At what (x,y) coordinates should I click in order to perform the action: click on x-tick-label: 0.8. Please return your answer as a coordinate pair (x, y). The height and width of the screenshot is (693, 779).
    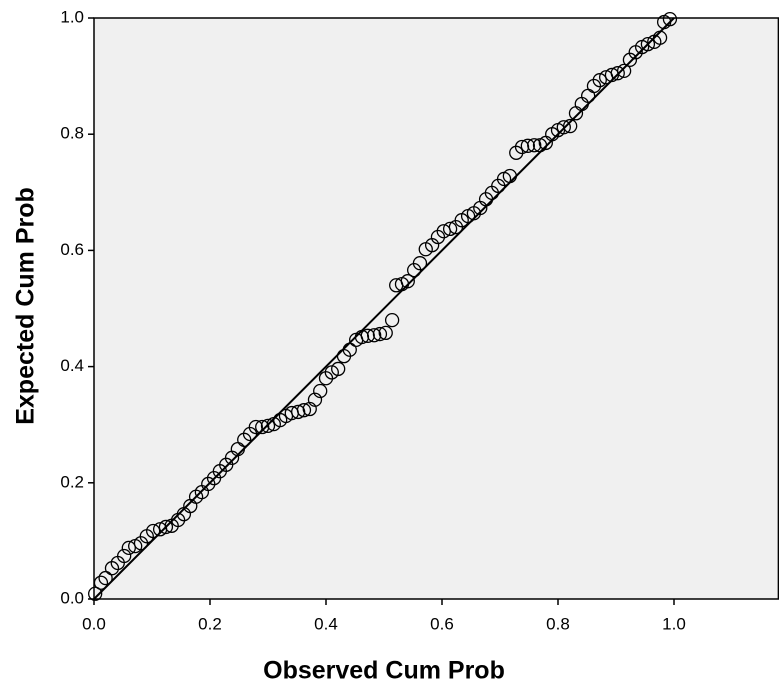
    Looking at the image, I should click on (558, 623).